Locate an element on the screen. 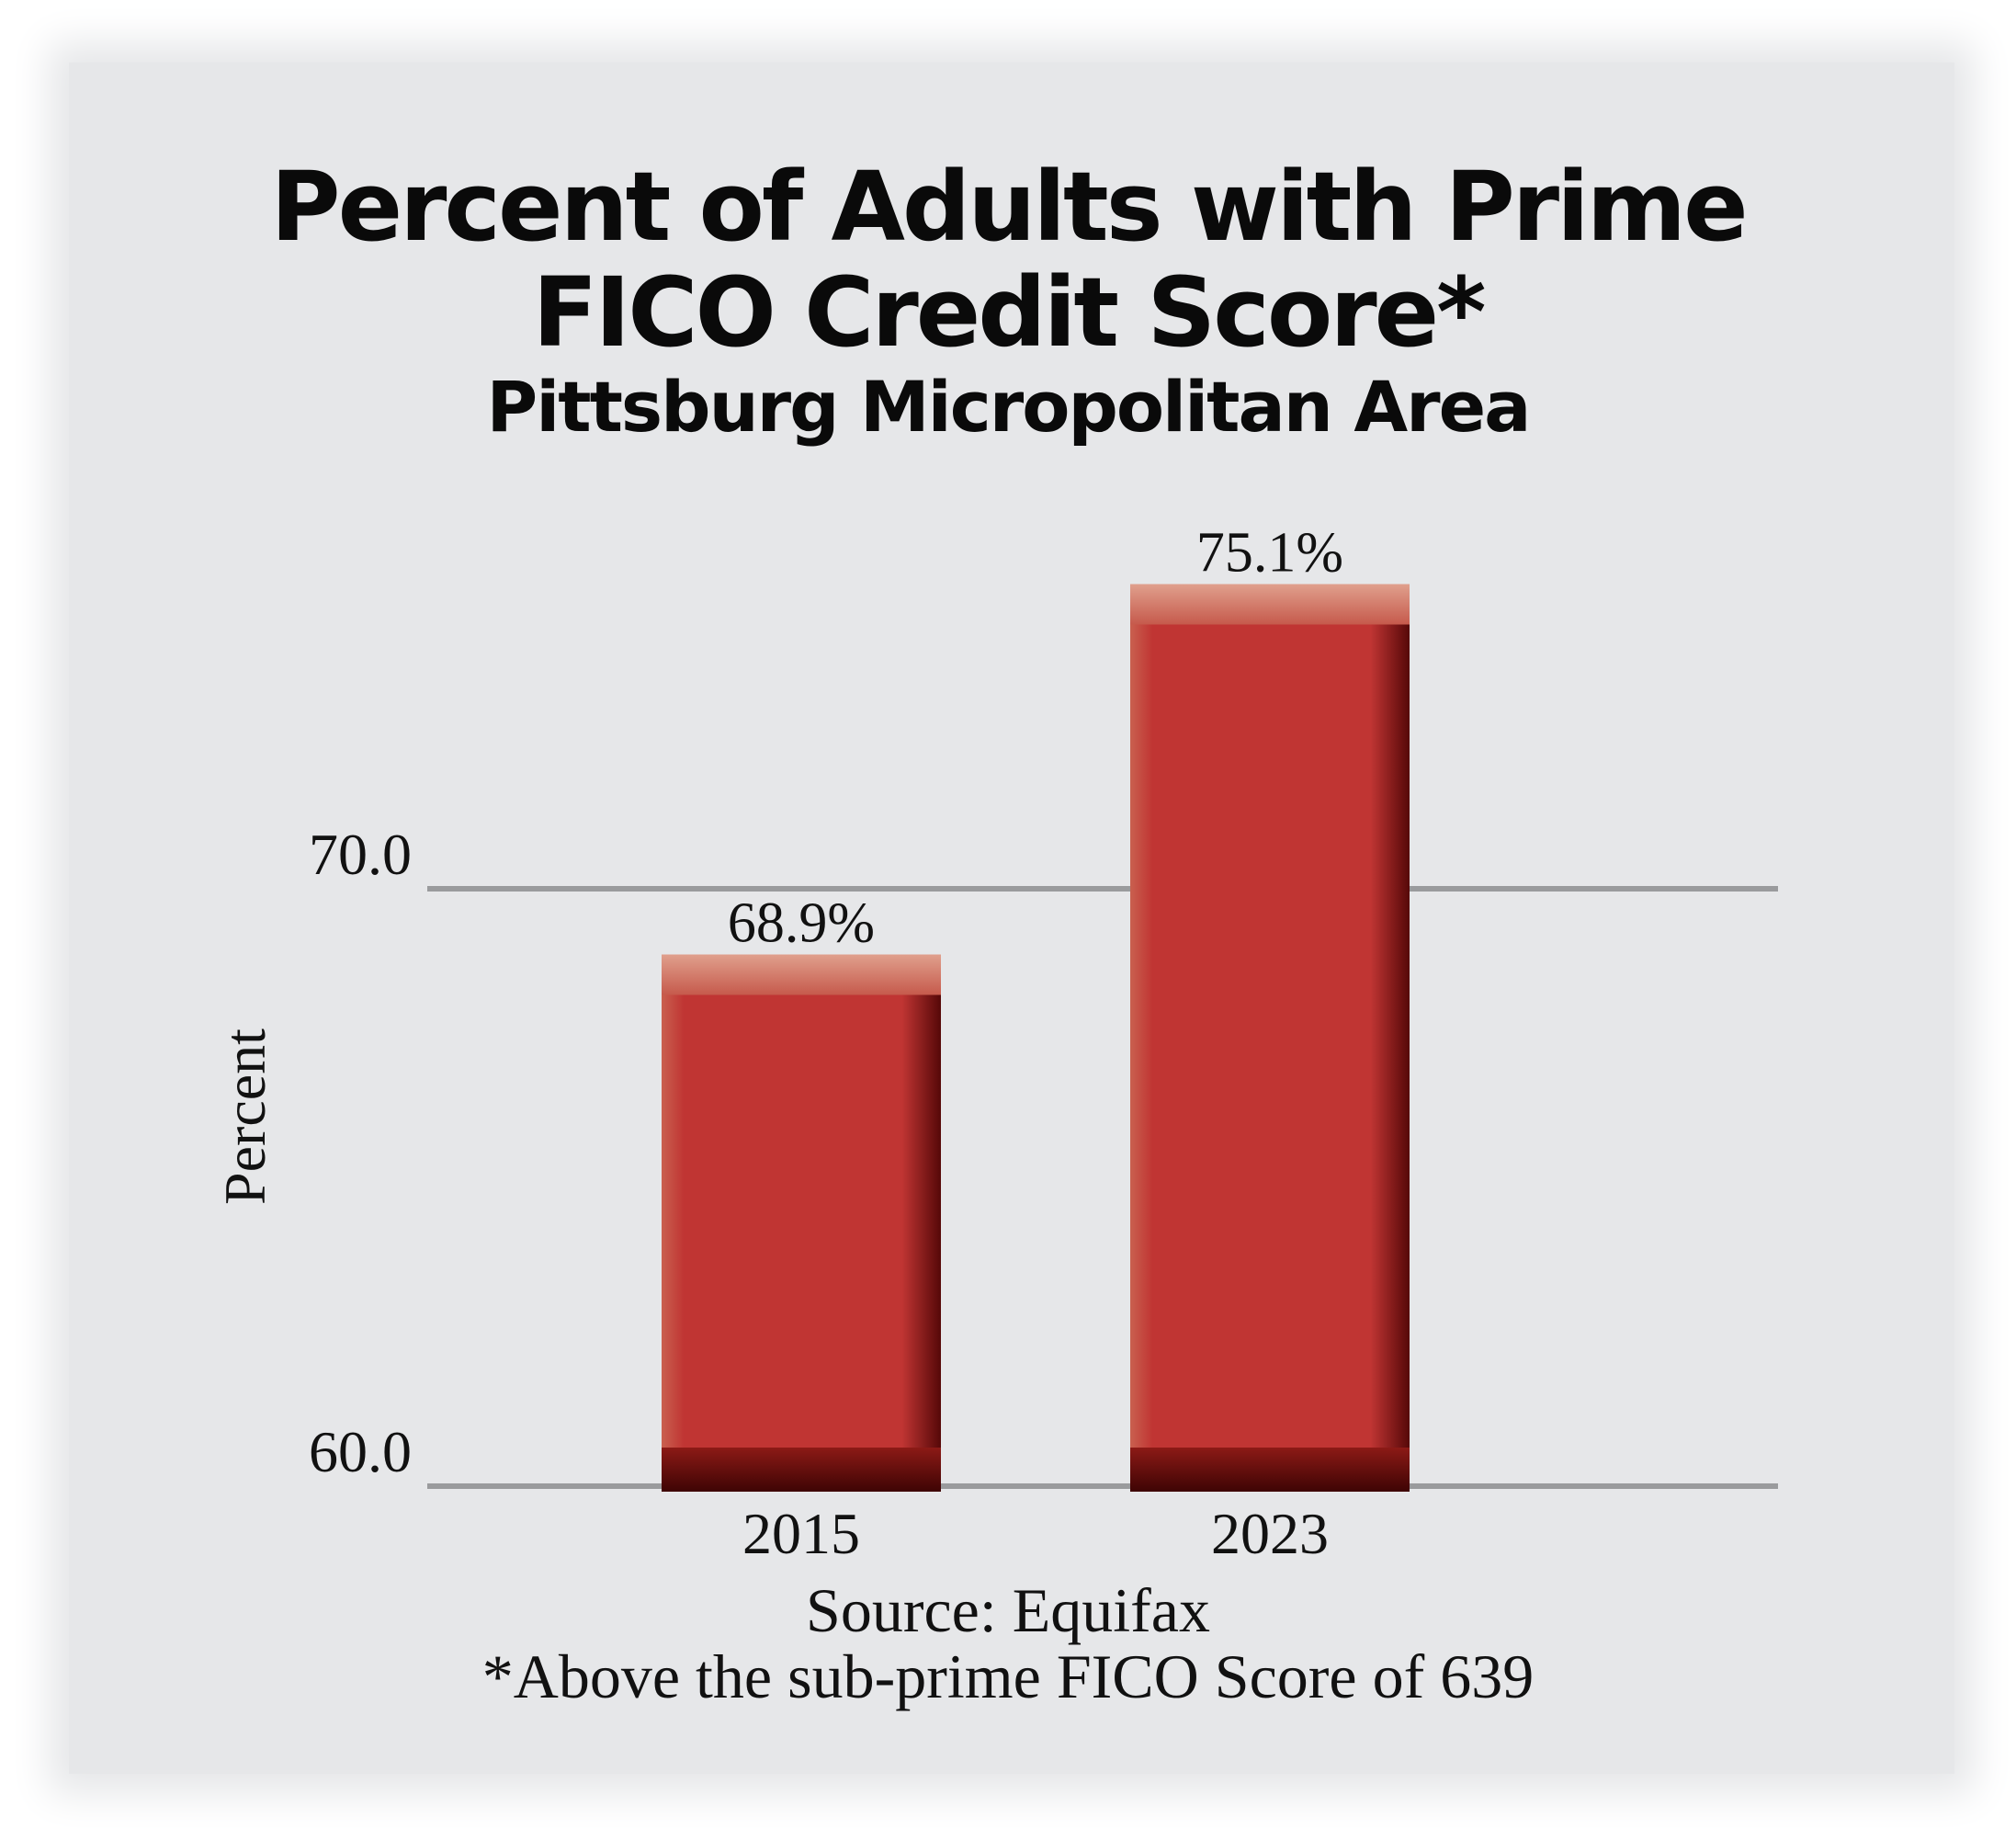 The width and height of the screenshot is (2016, 1840). y-tick-label: 60.0 is located at coordinates (360, 1451).